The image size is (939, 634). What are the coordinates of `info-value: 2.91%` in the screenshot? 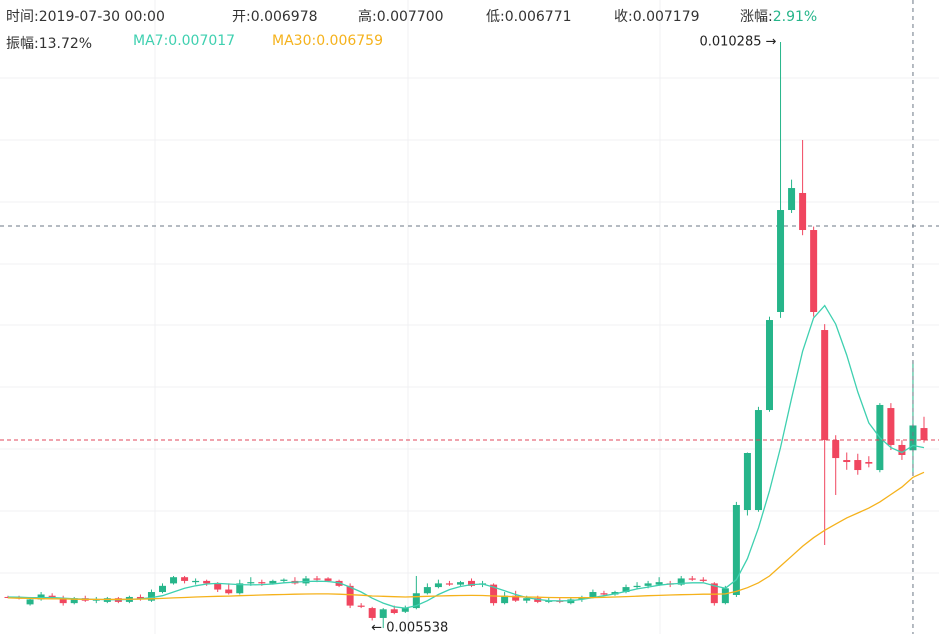 It's located at (795, 17).